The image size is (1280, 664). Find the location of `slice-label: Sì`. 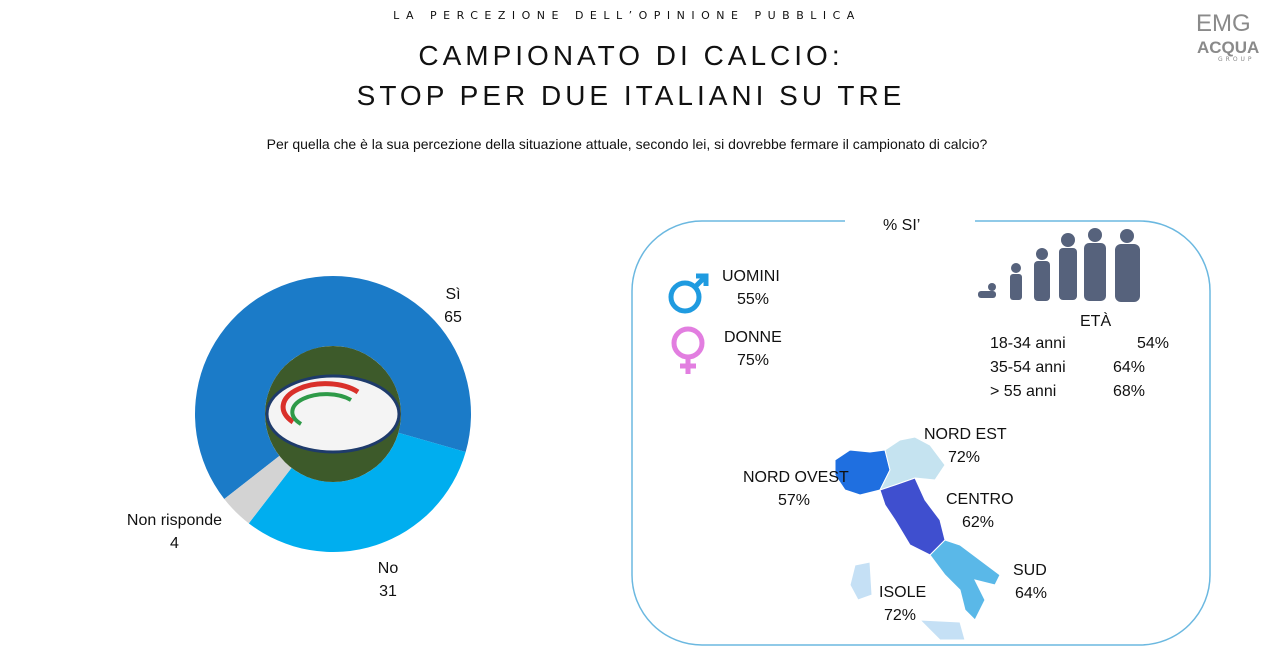

slice-label: Sì is located at coordinates (453, 294).